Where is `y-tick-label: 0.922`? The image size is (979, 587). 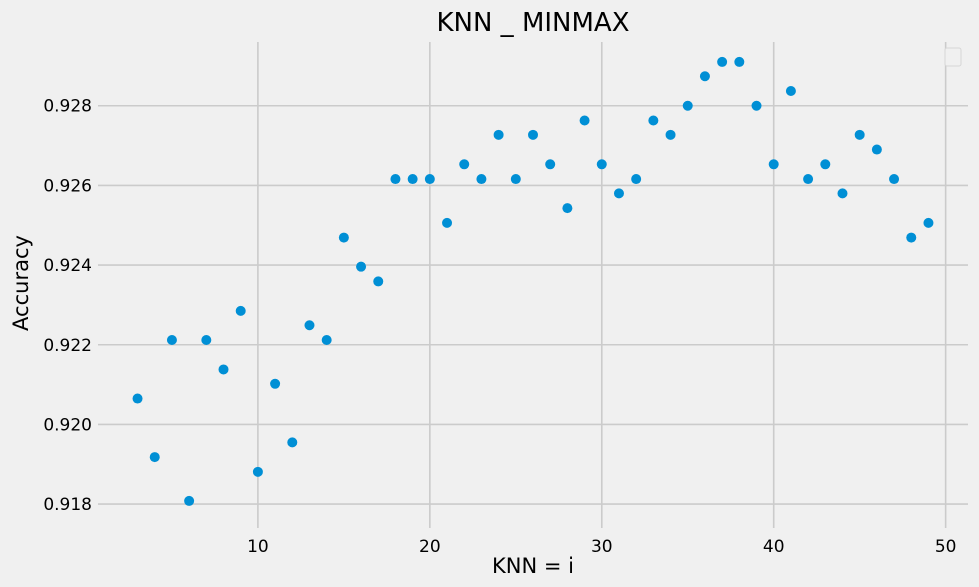
y-tick-label: 0.922 is located at coordinates (67, 346).